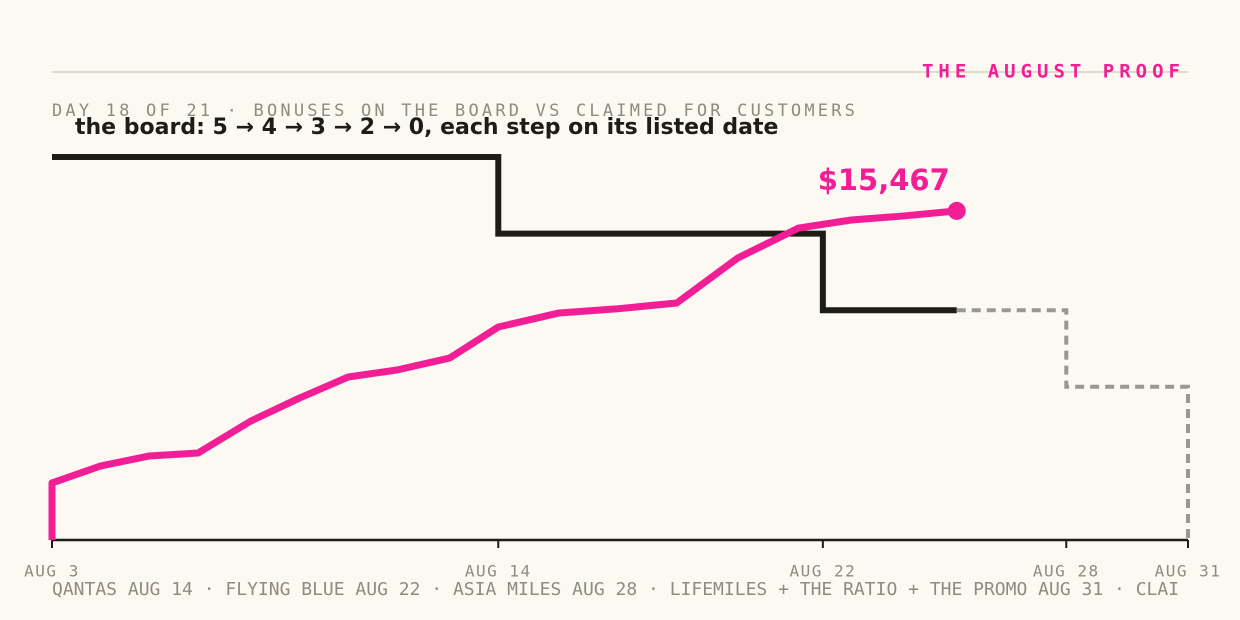  Describe the element at coordinates (956, 210) in the screenshot. I see `end-dot` at that location.